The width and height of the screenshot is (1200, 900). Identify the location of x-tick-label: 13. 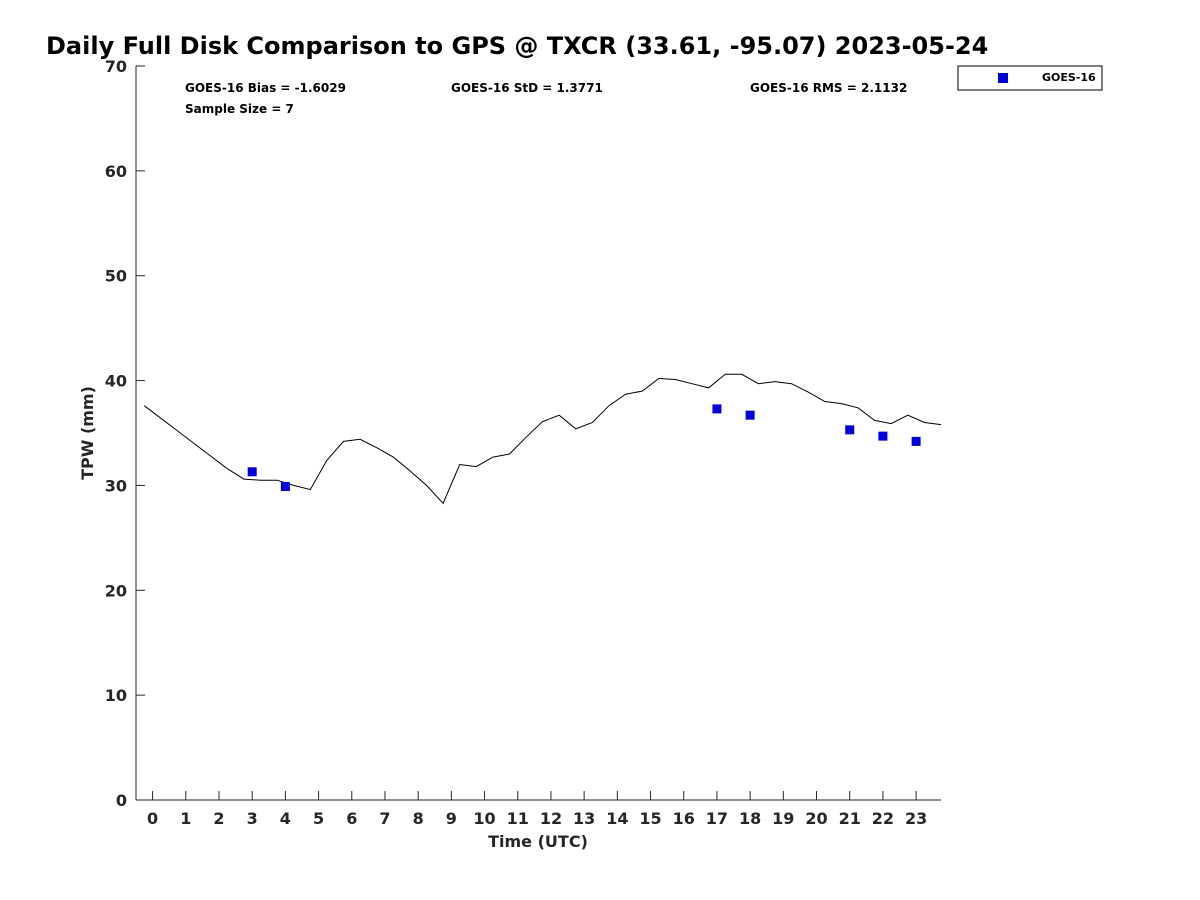
(584, 818).